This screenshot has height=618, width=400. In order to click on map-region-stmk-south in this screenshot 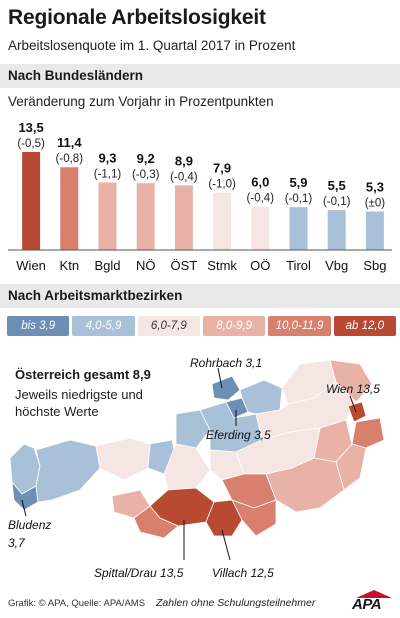, I will do `click(305, 485)`.